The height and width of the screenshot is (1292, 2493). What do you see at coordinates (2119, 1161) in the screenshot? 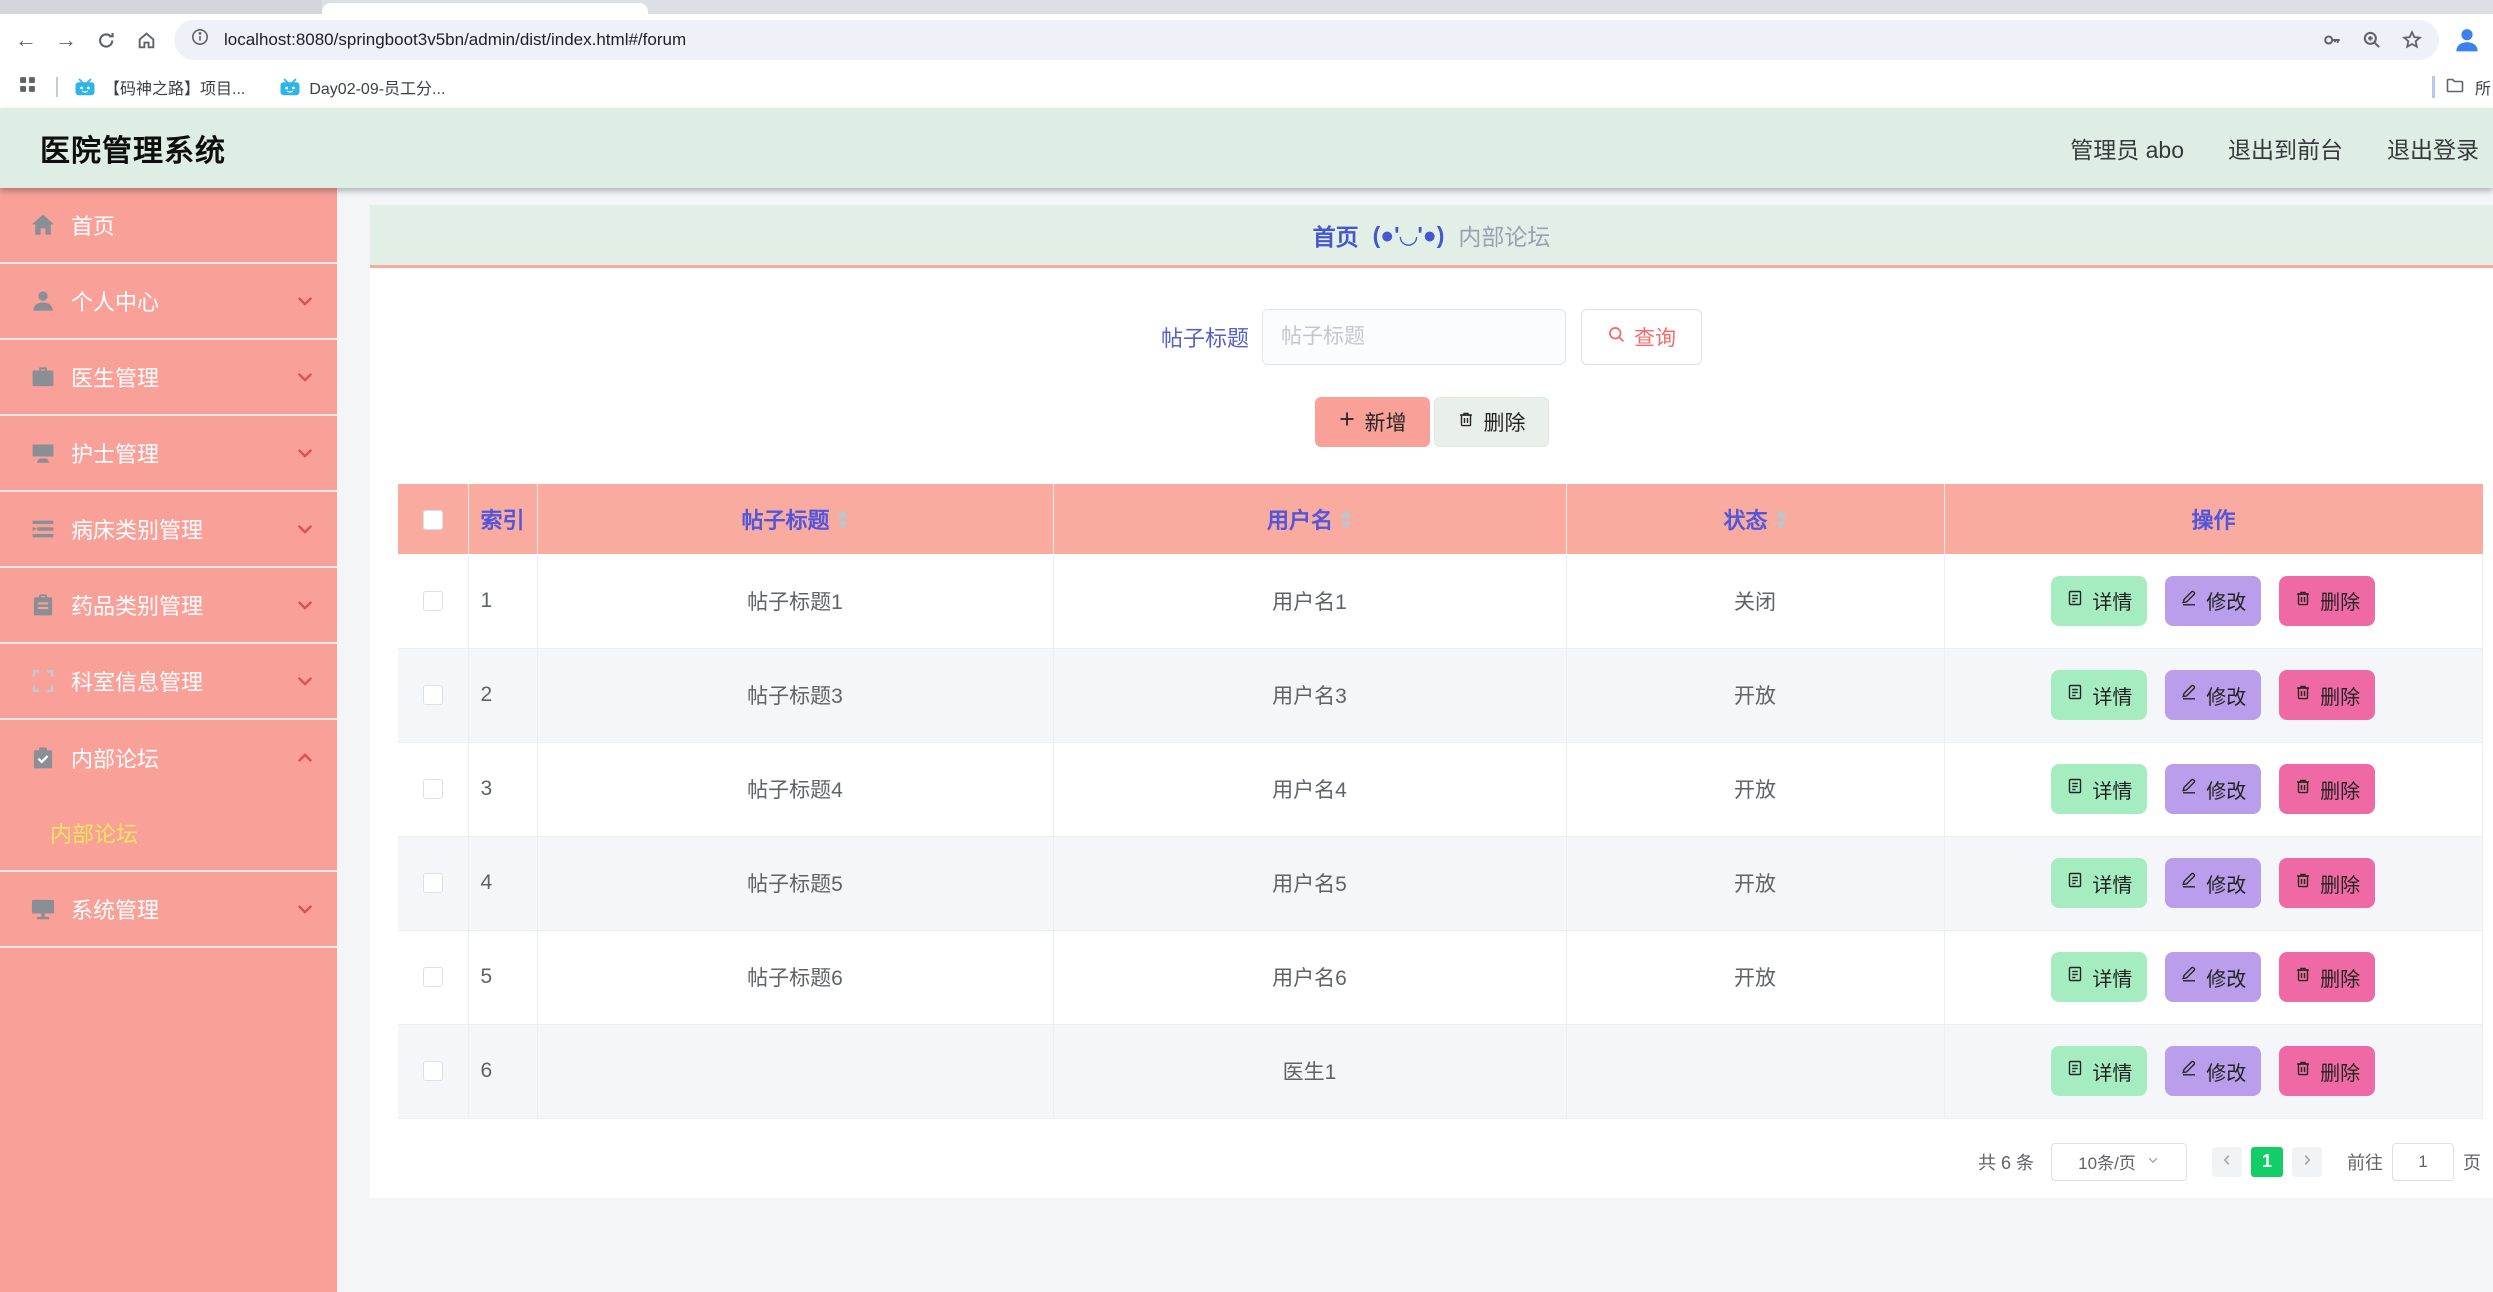
I see `page-size-select: 10条/页` at bounding box center [2119, 1161].